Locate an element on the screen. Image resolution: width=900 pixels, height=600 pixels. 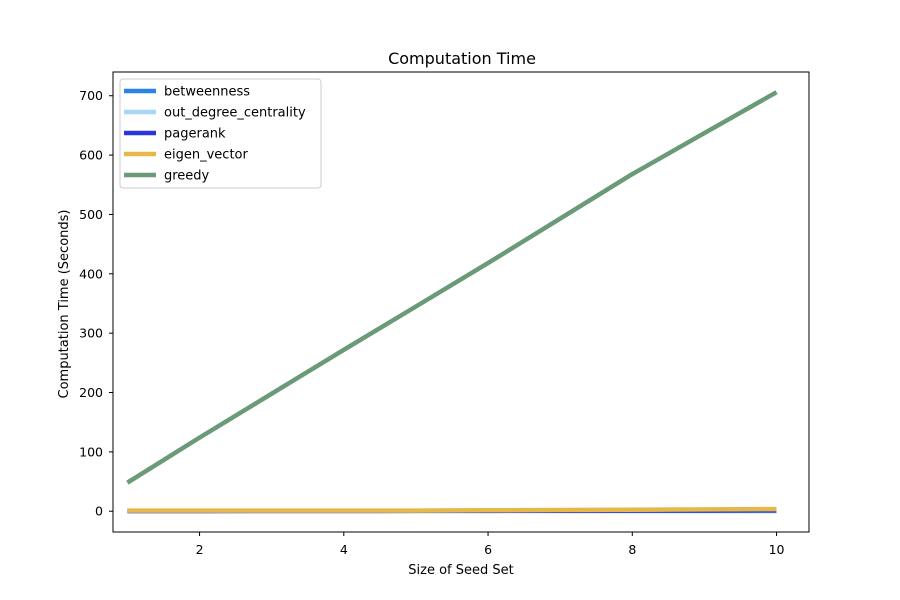
y-tick-label: 200 is located at coordinates (91, 392).